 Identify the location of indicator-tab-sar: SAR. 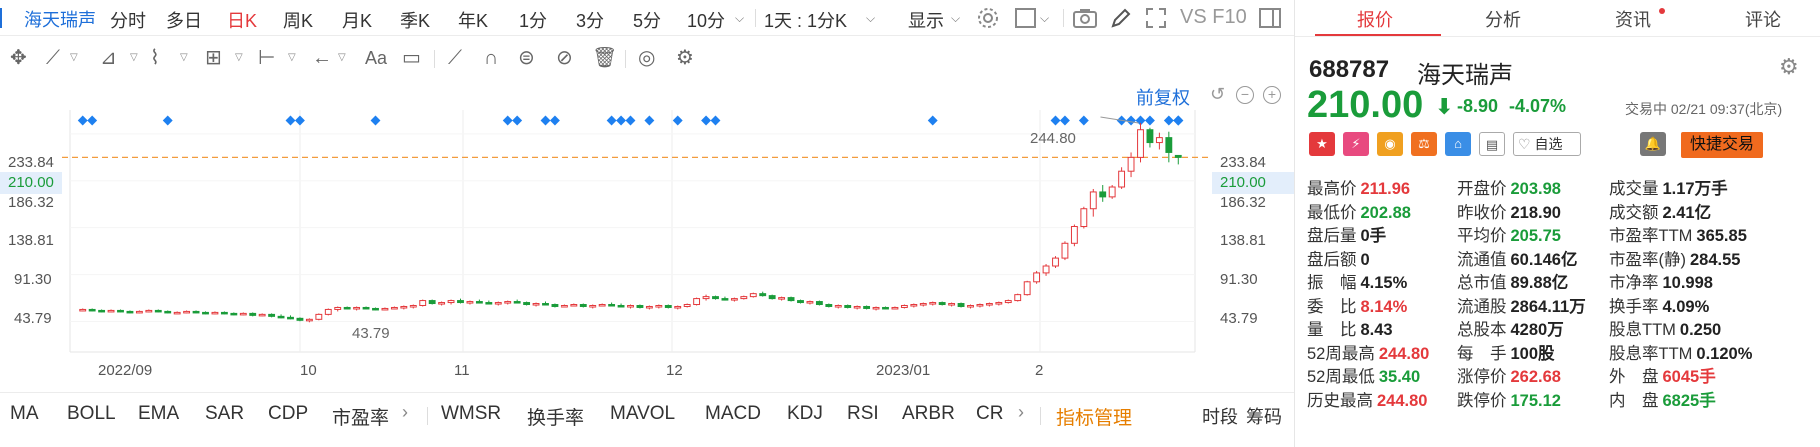
(225, 413).